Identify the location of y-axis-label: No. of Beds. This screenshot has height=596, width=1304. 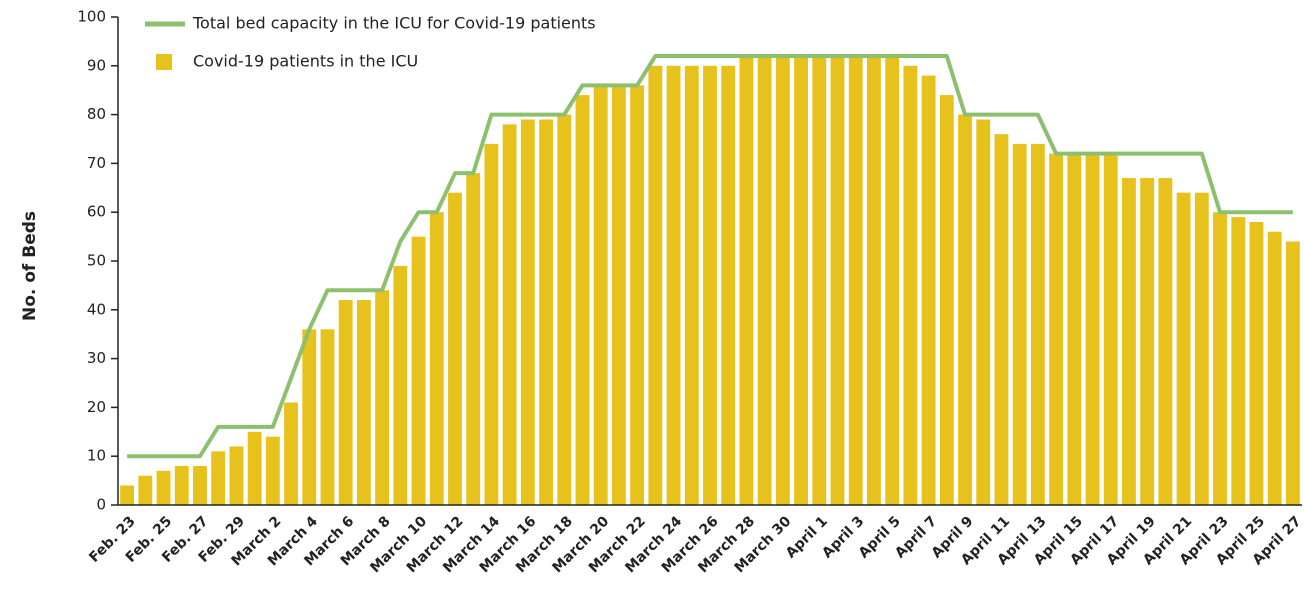
(30, 266).